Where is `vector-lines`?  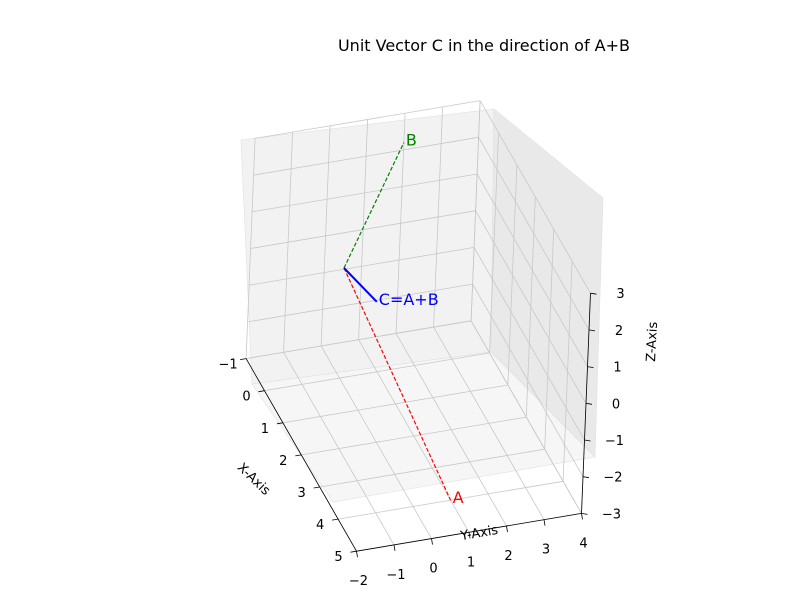
vector-lines is located at coordinates (397, 321).